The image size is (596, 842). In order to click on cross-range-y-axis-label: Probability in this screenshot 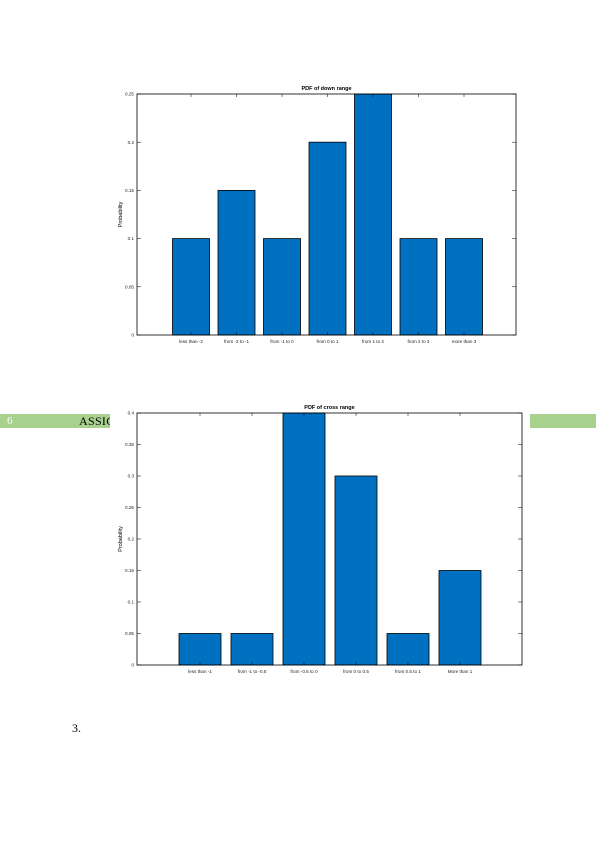, I will do `click(121, 539)`.